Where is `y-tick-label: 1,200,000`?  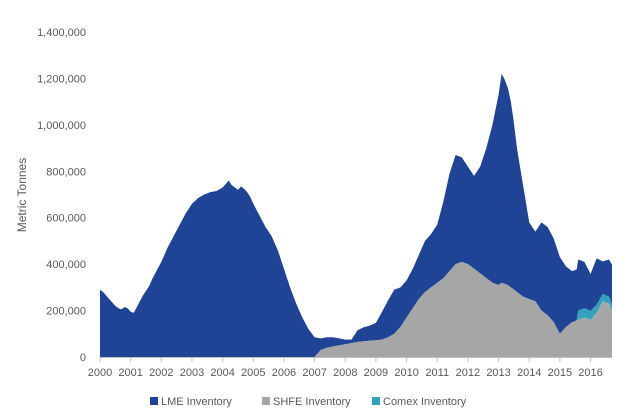
y-tick-label: 1,200,000 is located at coordinates (61, 79).